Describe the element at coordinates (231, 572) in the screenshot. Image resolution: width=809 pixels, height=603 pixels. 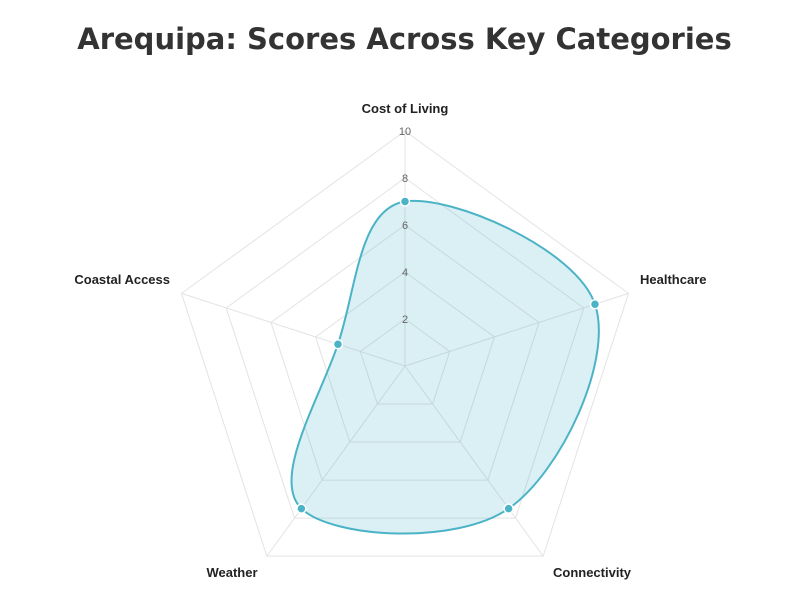
I see `axis-label-weather: Weather` at that location.